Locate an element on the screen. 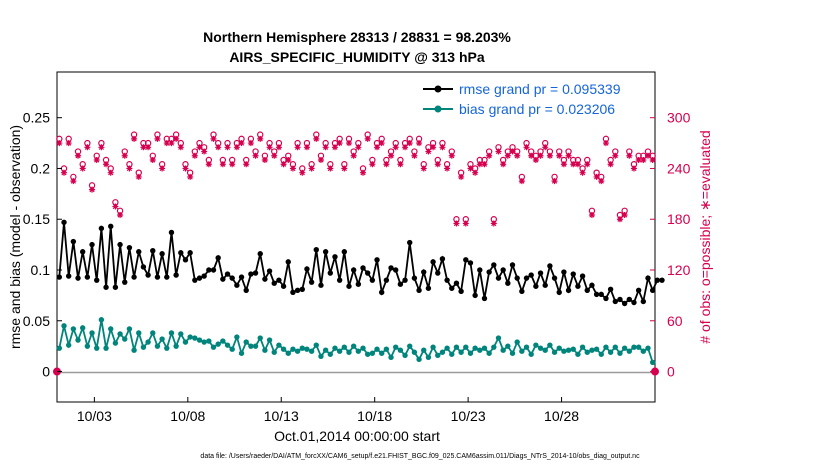 The width and height of the screenshot is (830, 470). y2-tick-label: 60 is located at coordinates (675, 321).